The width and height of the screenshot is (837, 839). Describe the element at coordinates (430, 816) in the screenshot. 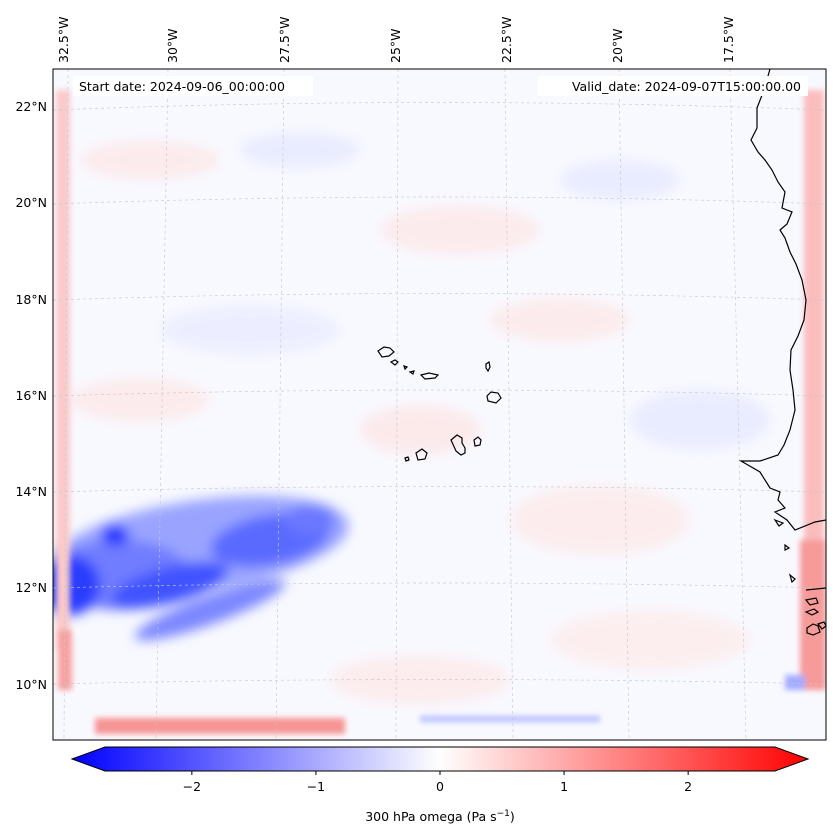

I see `colorbar-label-text: 300 hPa omega (Pa s` at that location.